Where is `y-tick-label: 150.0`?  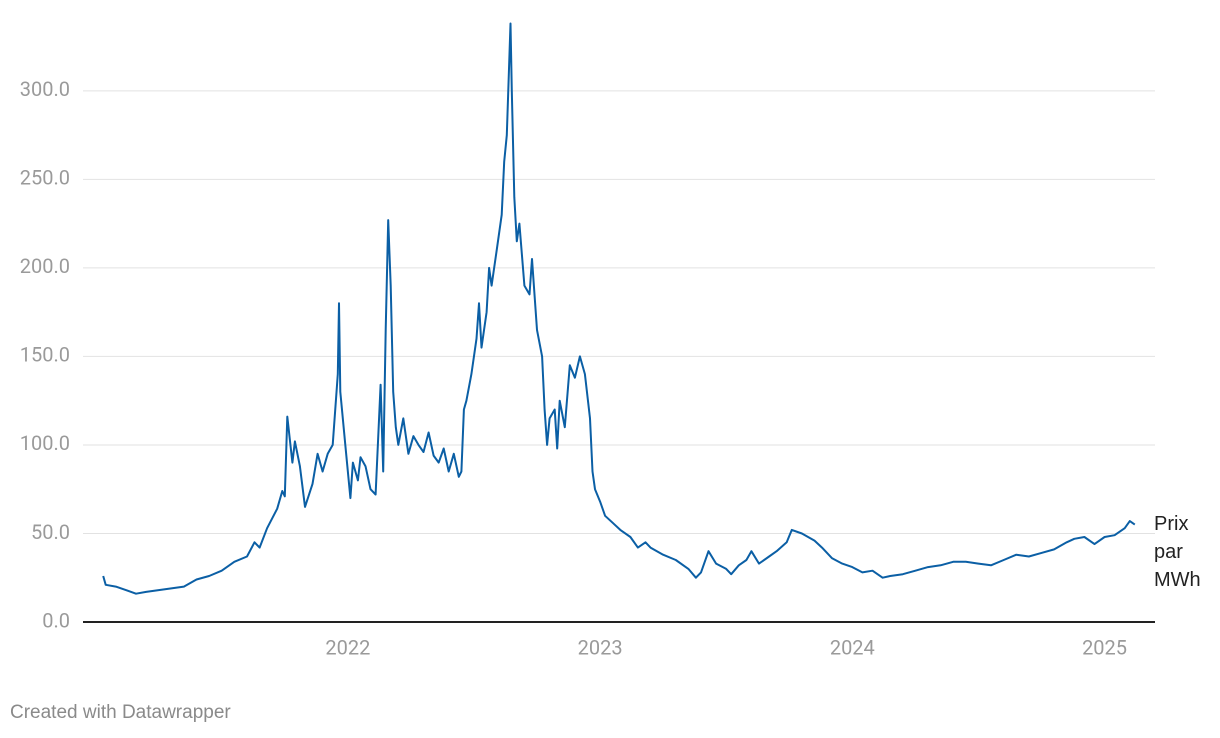 y-tick-label: 150.0 is located at coordinates (45, 355).